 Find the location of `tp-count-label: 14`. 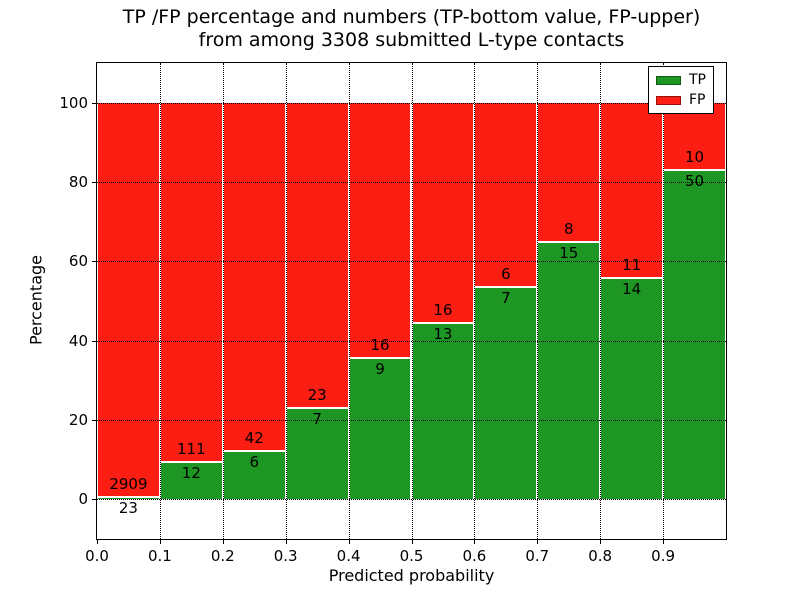

tp-count-label: 14 is located at coordinates (632, 289).